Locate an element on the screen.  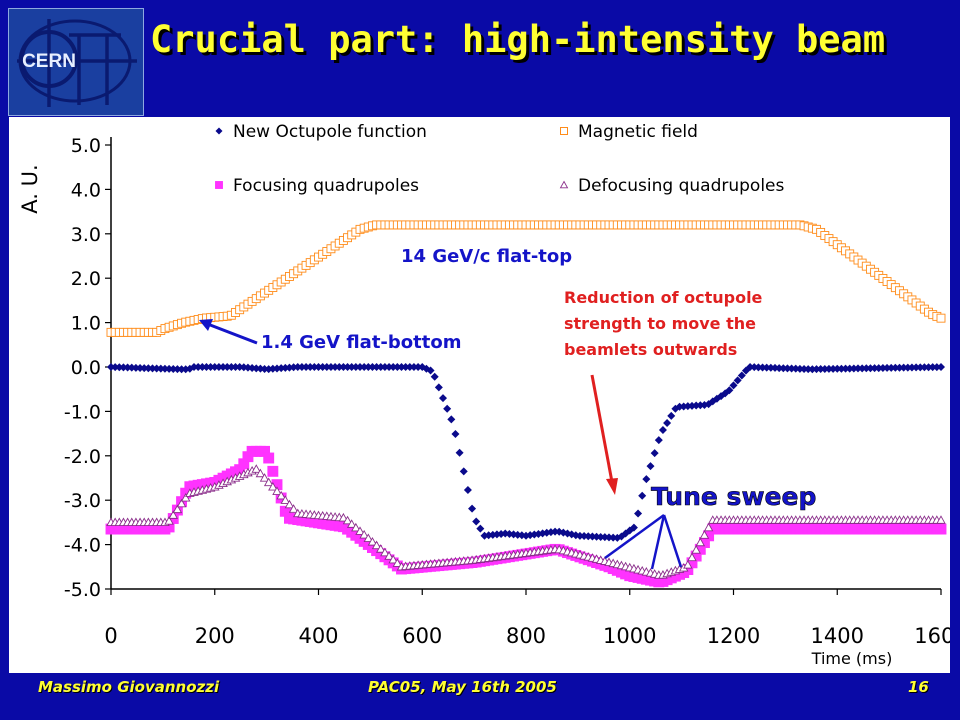
annotation-tune-sweep: Tune sweep is located at coordinates (733, 496).